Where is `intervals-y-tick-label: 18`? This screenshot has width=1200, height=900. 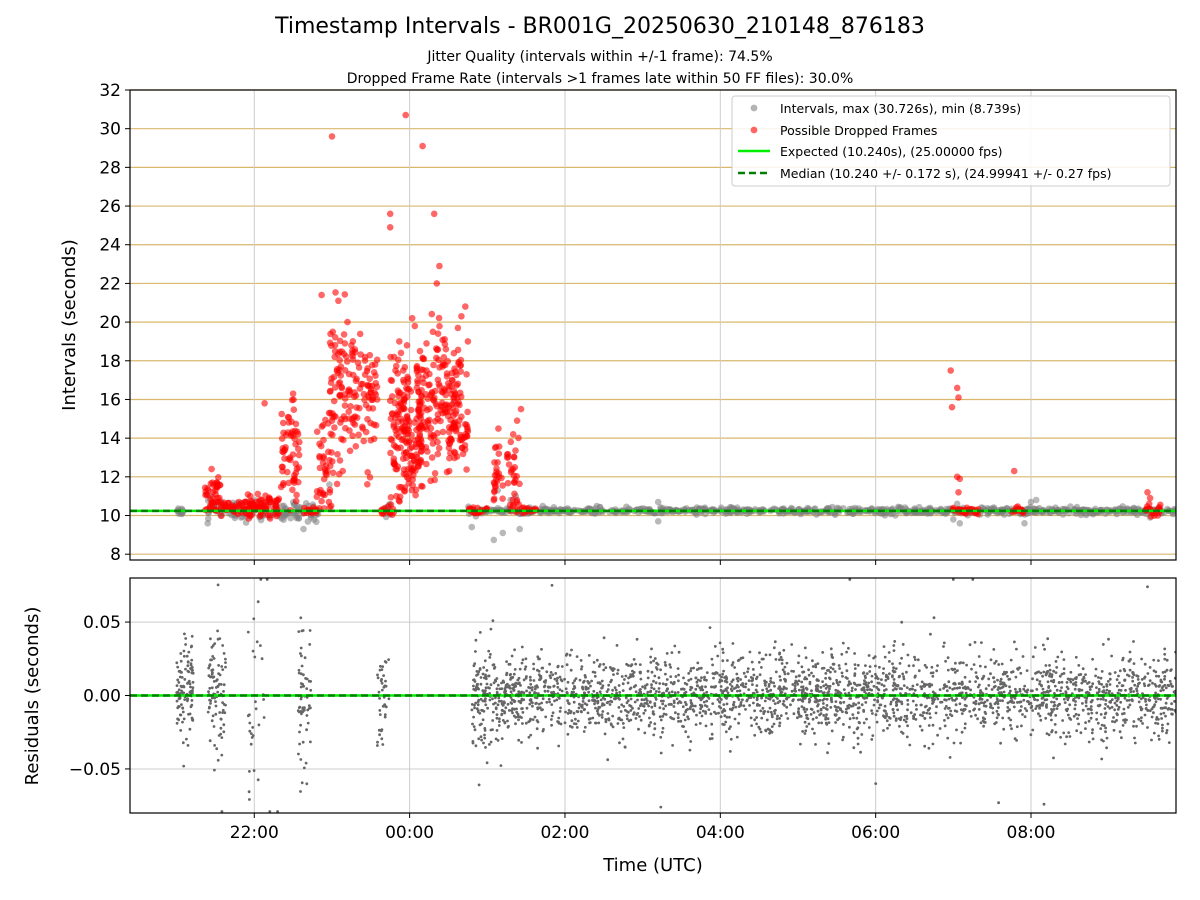 intervals-y-tick-label: 18 is located at coordinates (110, 362).